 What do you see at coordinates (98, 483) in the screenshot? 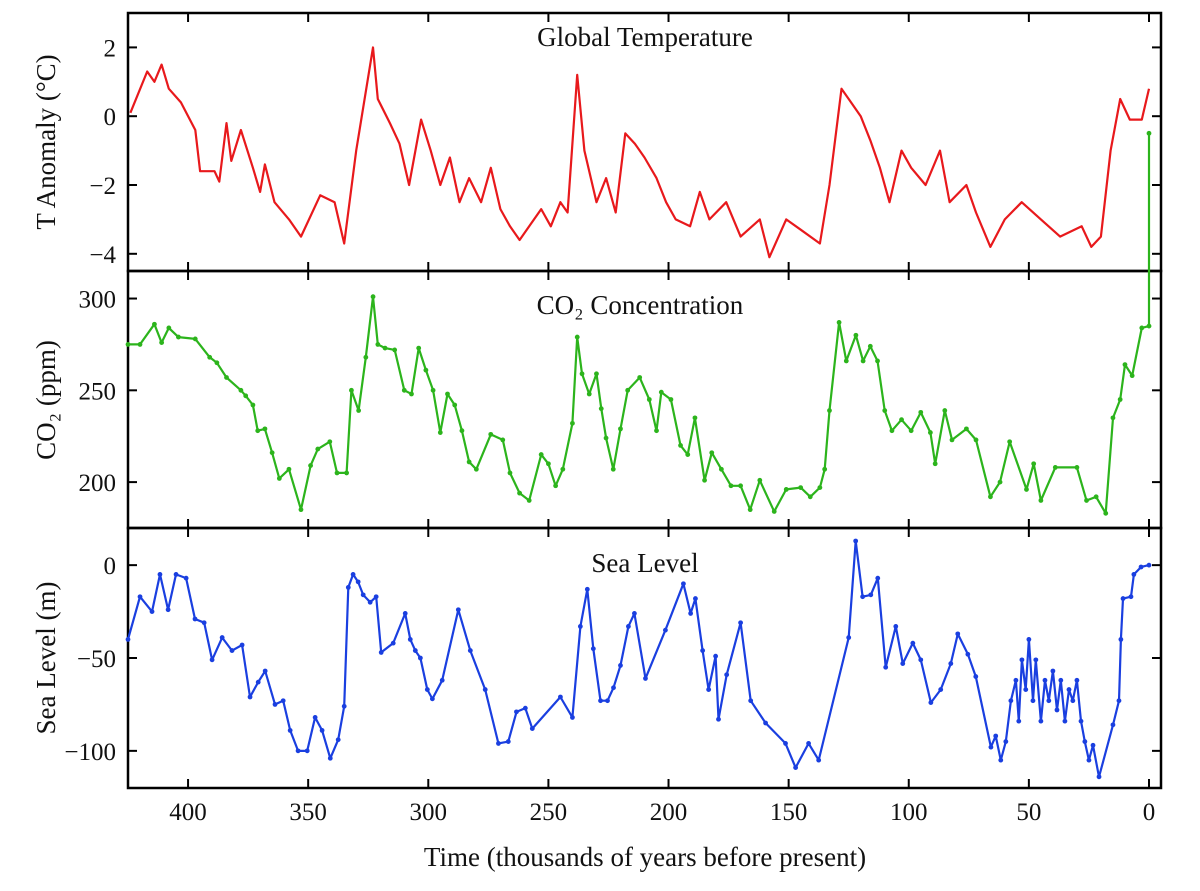
I see `y-tick-label: 200` at bounding box center [98, 483].